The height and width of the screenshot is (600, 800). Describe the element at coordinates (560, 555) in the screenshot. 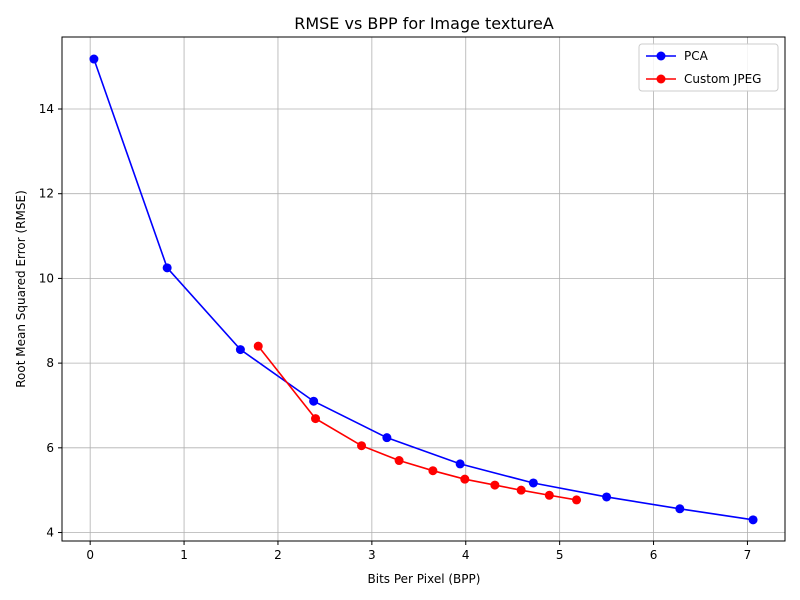

I see `x-tick-label: 5` at that location.